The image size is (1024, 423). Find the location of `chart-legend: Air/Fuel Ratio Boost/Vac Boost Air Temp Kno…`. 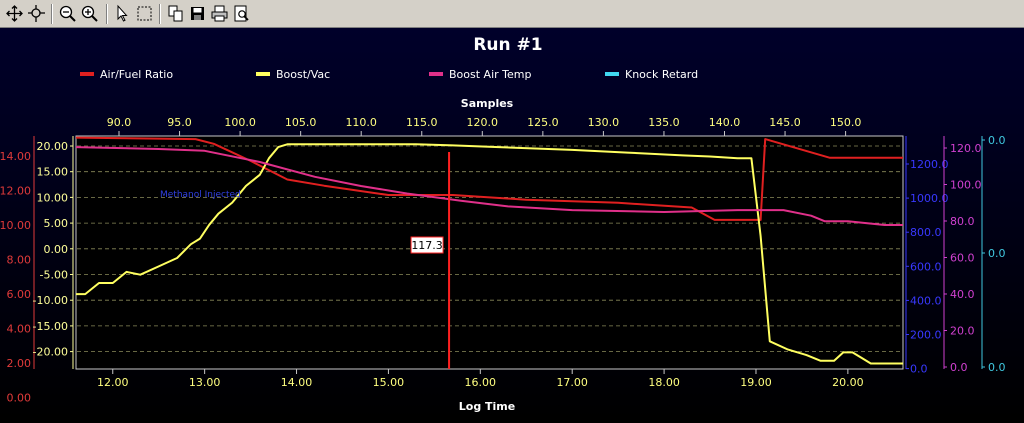

chart-legend: Air/Fuel Ratio Boost/Vac Boost Air Temp Kno… is located at coordinates (389, 74).